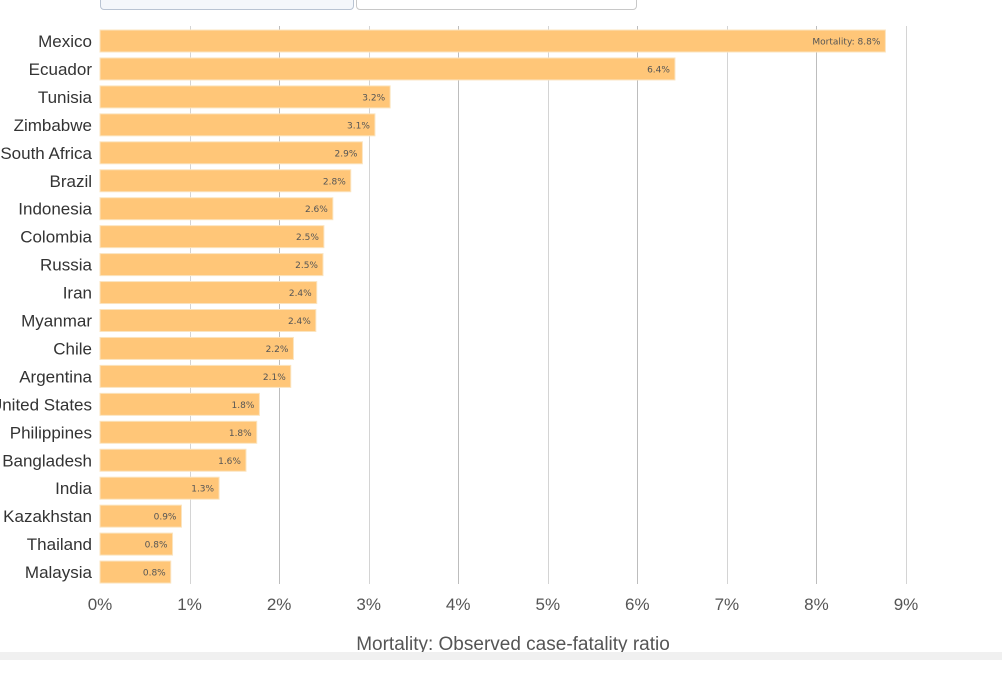 The image size is (1002, 694). What do you see at coordinates (56, 321) in the screenshot?
I see `category-label: Myanmar` at bounding box center [56, 321].